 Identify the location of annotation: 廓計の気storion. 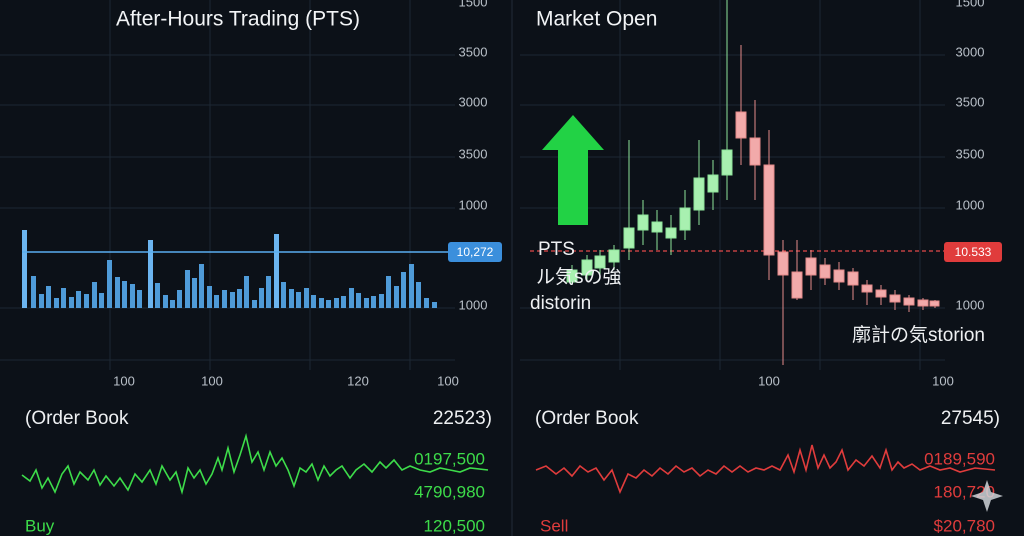
(918, 335).